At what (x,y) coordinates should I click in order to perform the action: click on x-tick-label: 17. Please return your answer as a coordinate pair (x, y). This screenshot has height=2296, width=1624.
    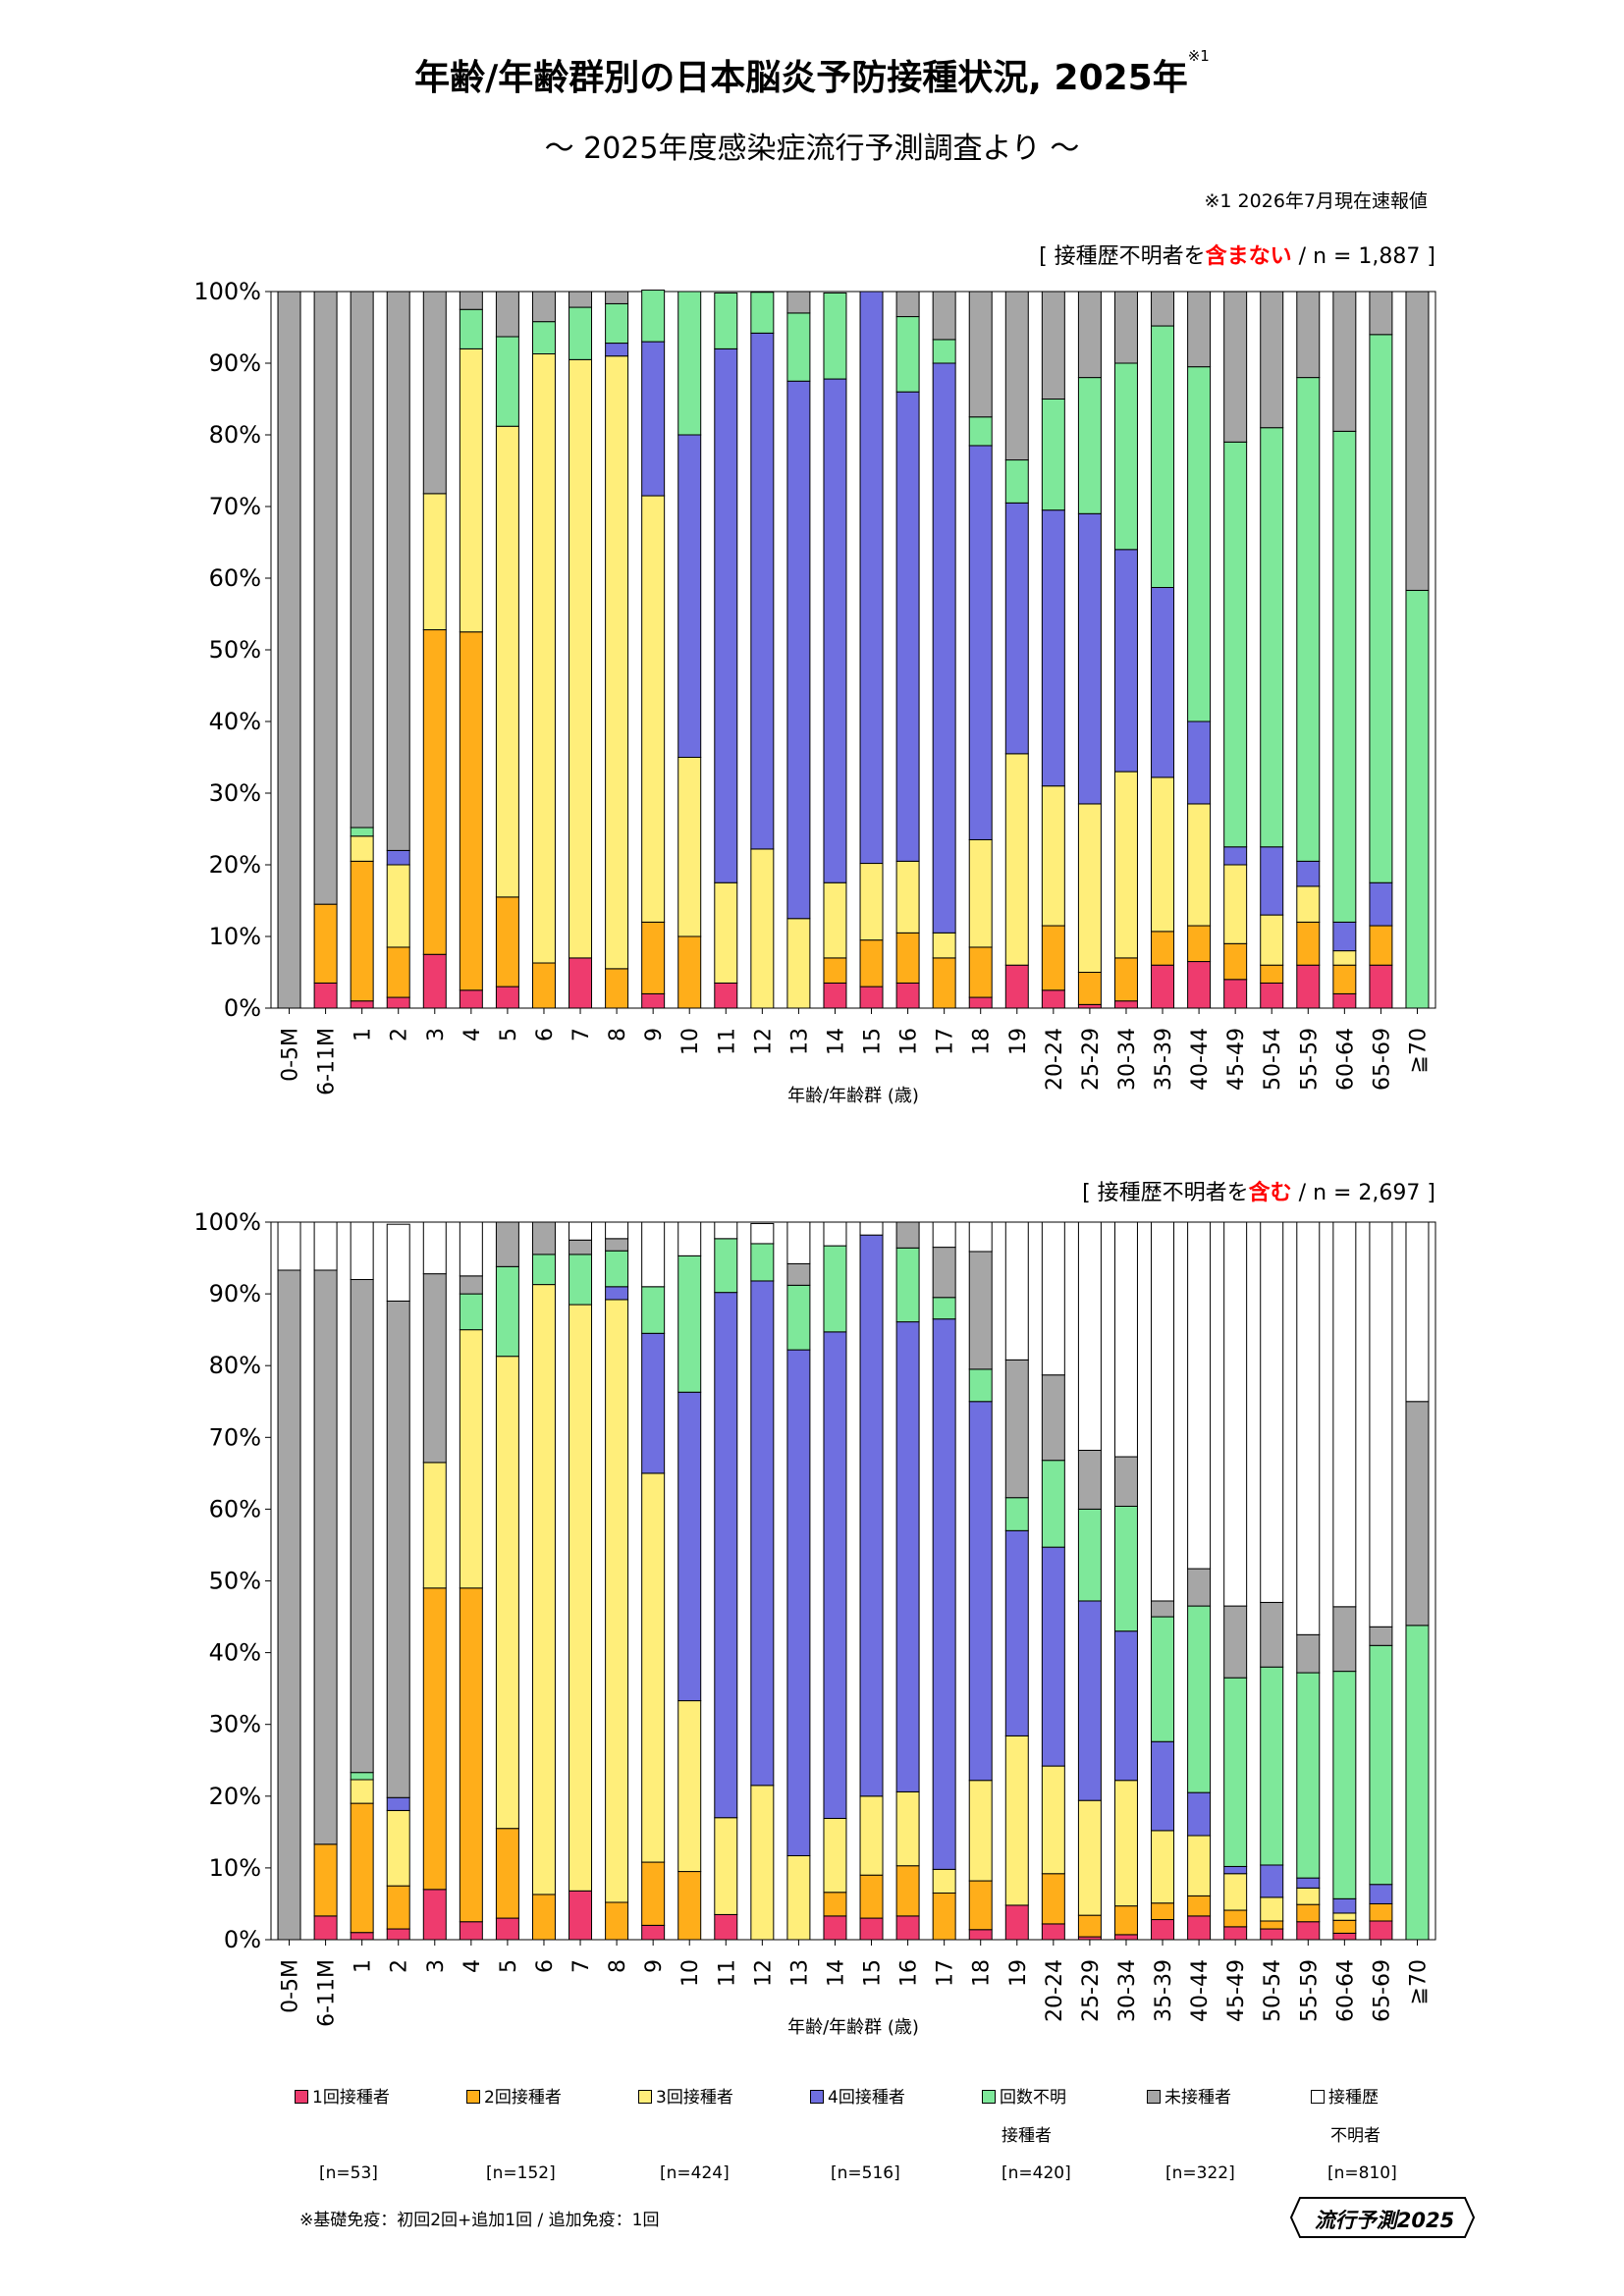
    Looking at the image, I should click on (946, 1042).